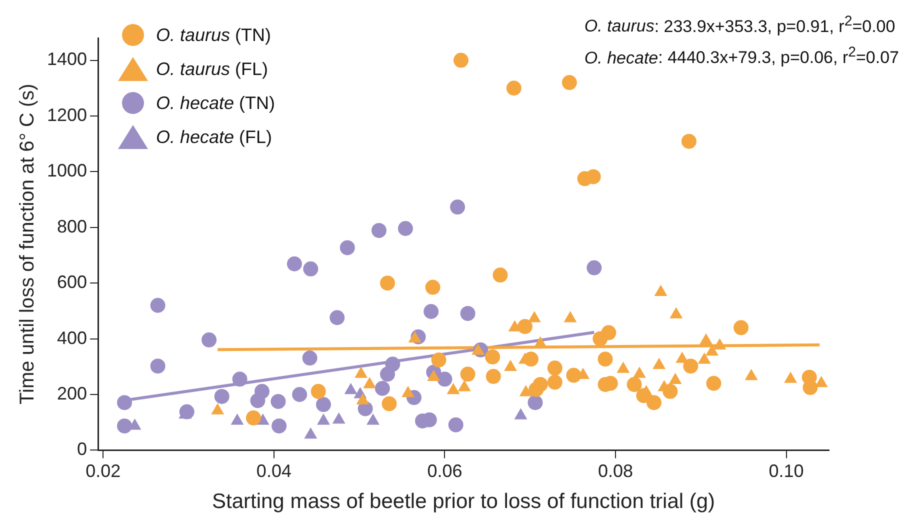  Describe the element at coordinates (740, 24) in the screenshot. I see `text: O. taurus: 233.9x+353.3, p=0.91, r$^{2}$=0.00` at that location.